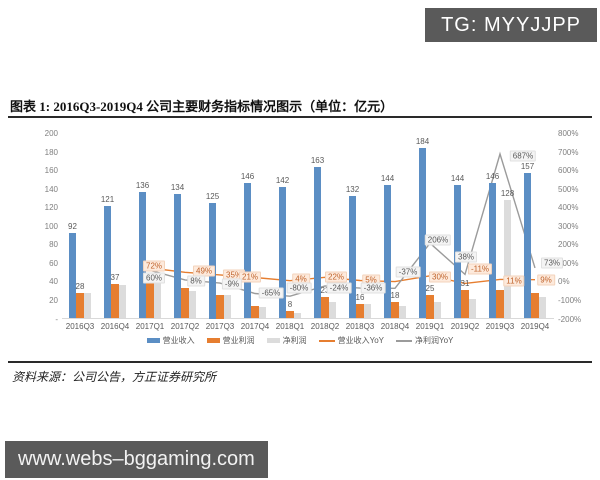 The height and width of the screenshot is (480, 600). Describe the element at coordinates (360, 340) in the screenshot. I see `legend-label: 营业收入YoY` at that location.